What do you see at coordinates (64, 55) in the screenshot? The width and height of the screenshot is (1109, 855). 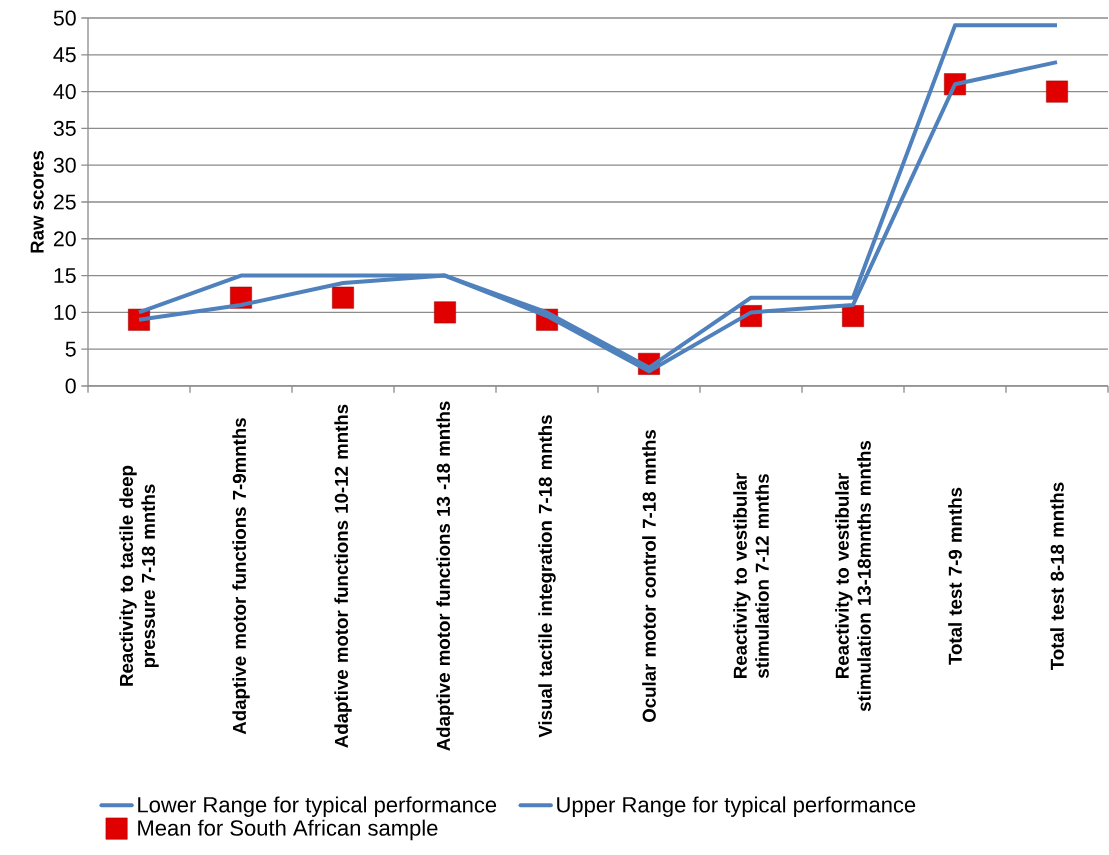 I see `y-tick-label: 45` at bounding box center [64, 55].